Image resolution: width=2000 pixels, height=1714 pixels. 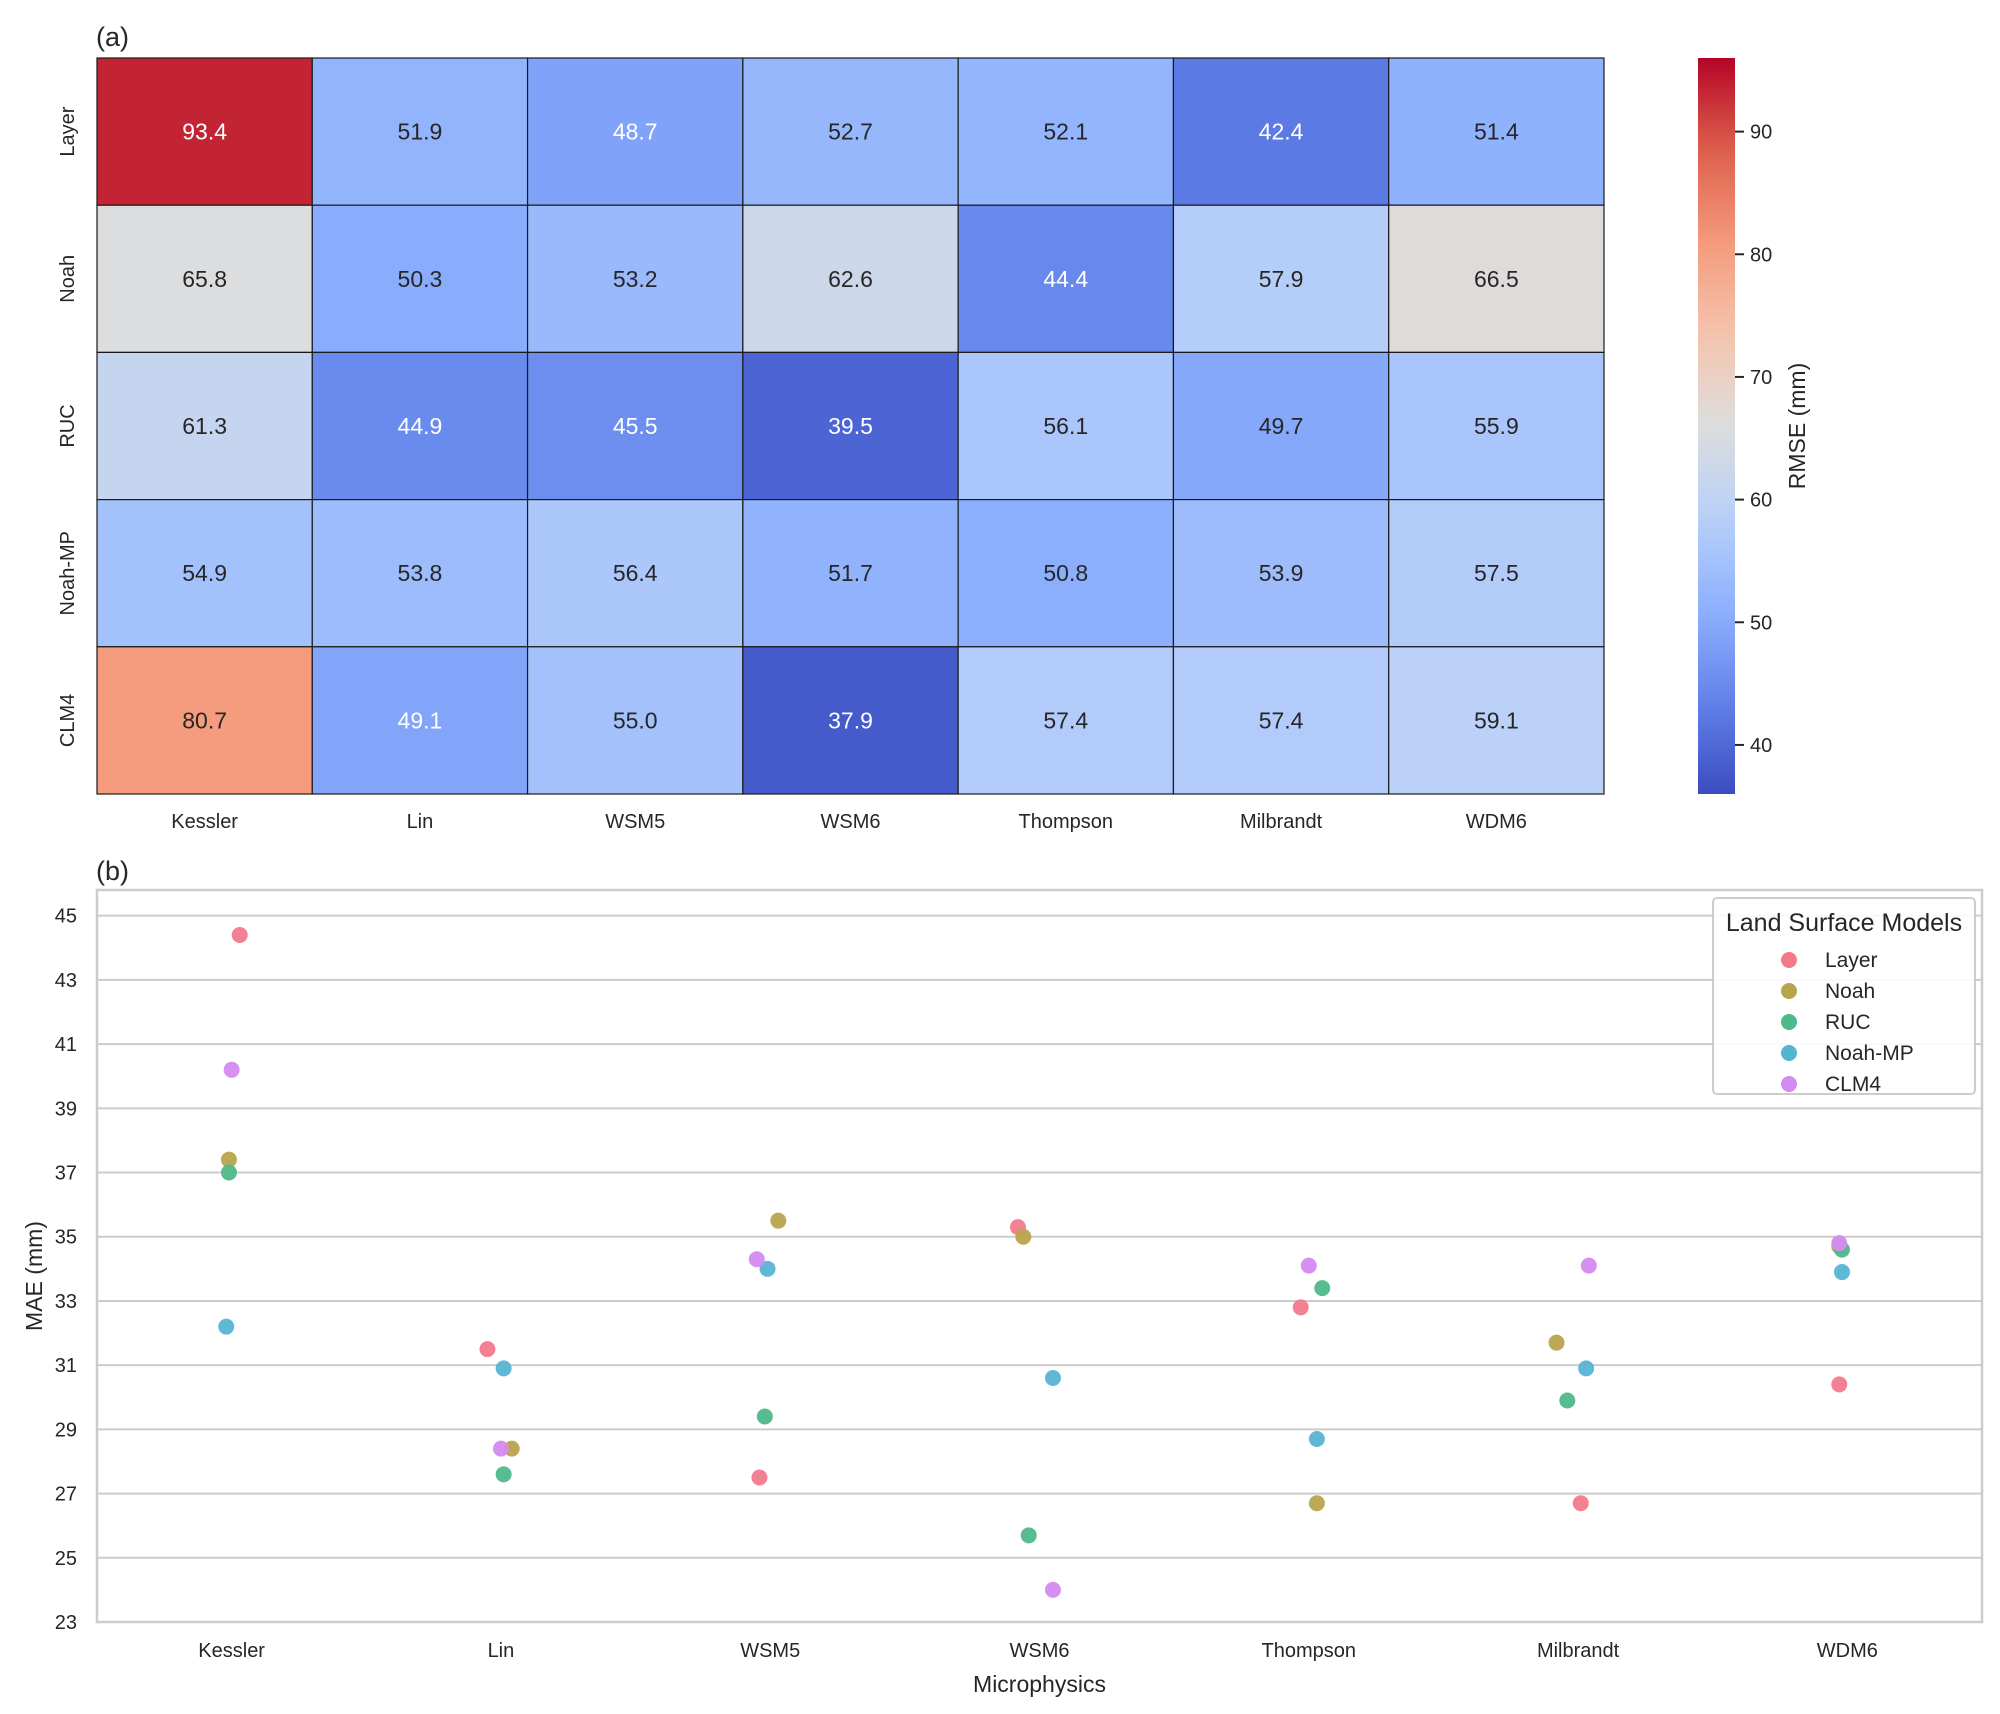 I want to click on heatmap-cell-value: 80.7, so click(x=204, y=720).